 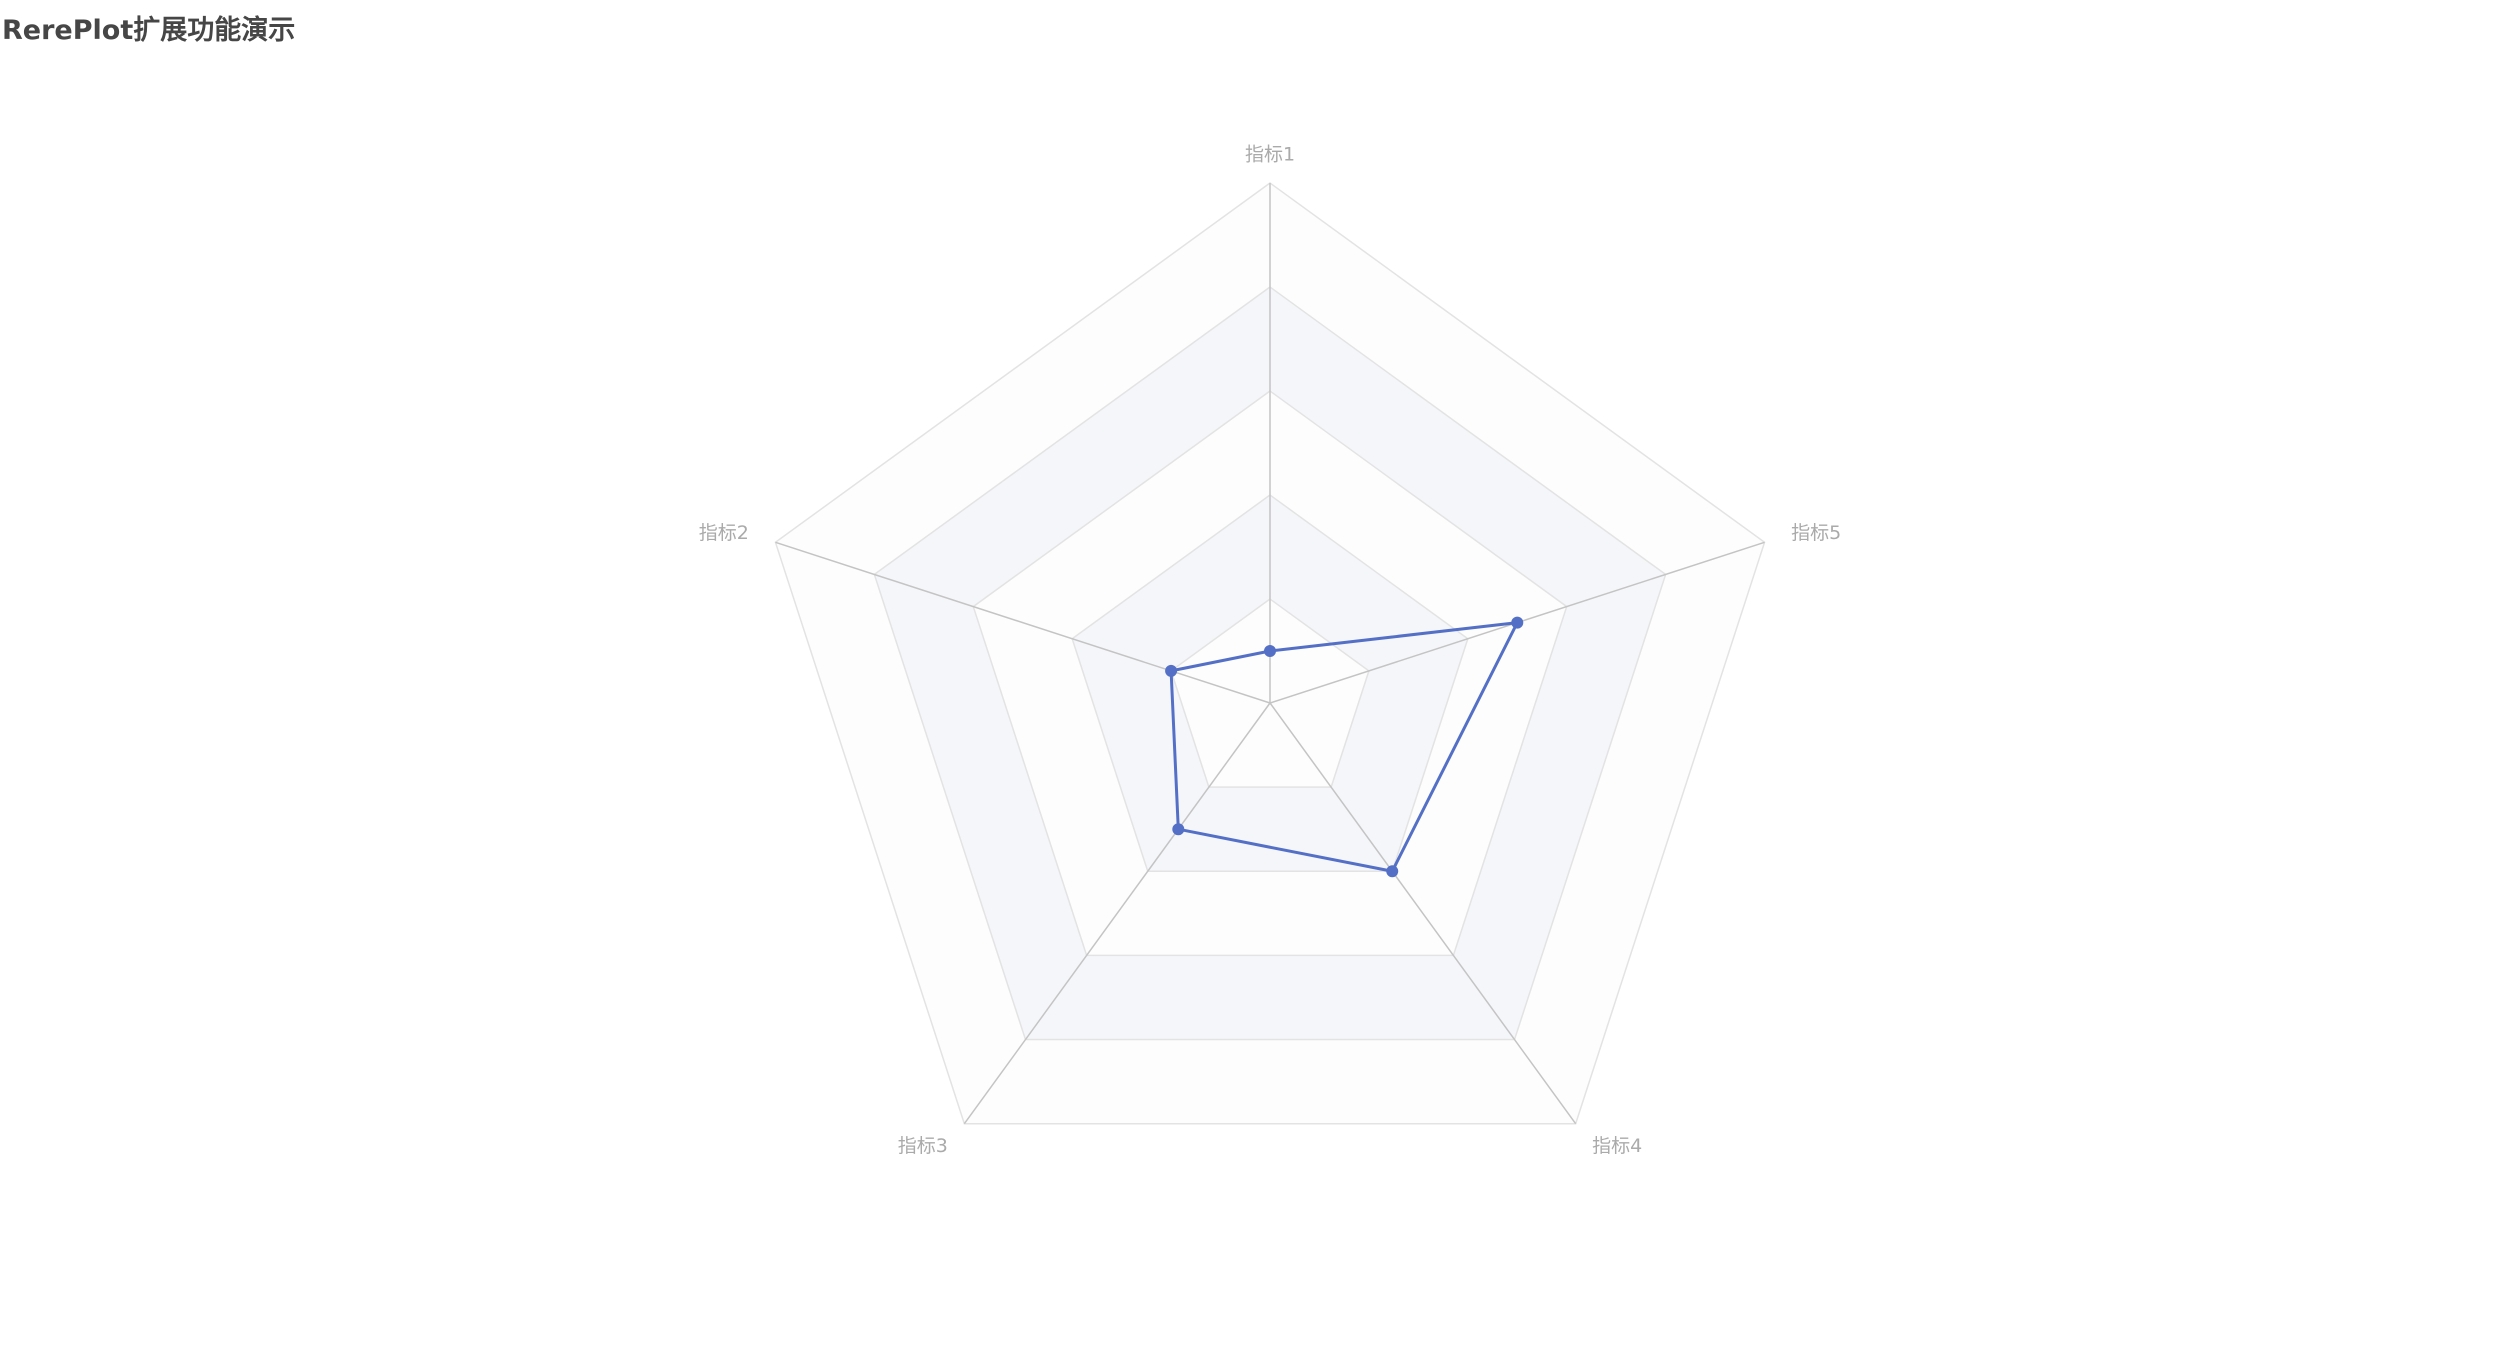 What do you see at coordinates (1270, 155) in the screenshot?
I see `radar-axis-label: 指标1` at bounding box center [1270, 155].